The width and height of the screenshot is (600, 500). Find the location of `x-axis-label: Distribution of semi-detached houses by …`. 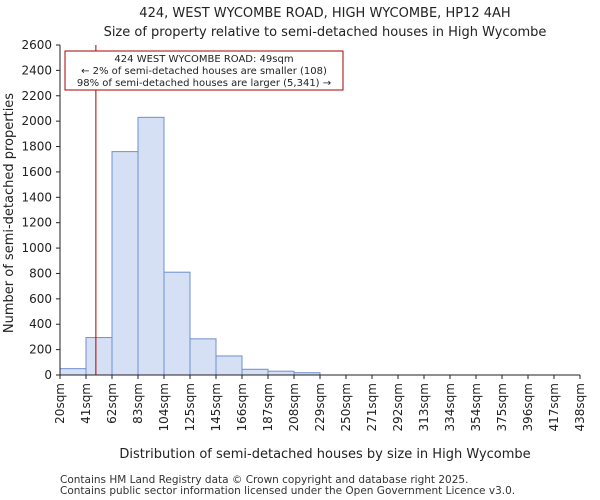

x-axis-label: Distribution of semi-detached houses by … is located at coordinates (324, 454).